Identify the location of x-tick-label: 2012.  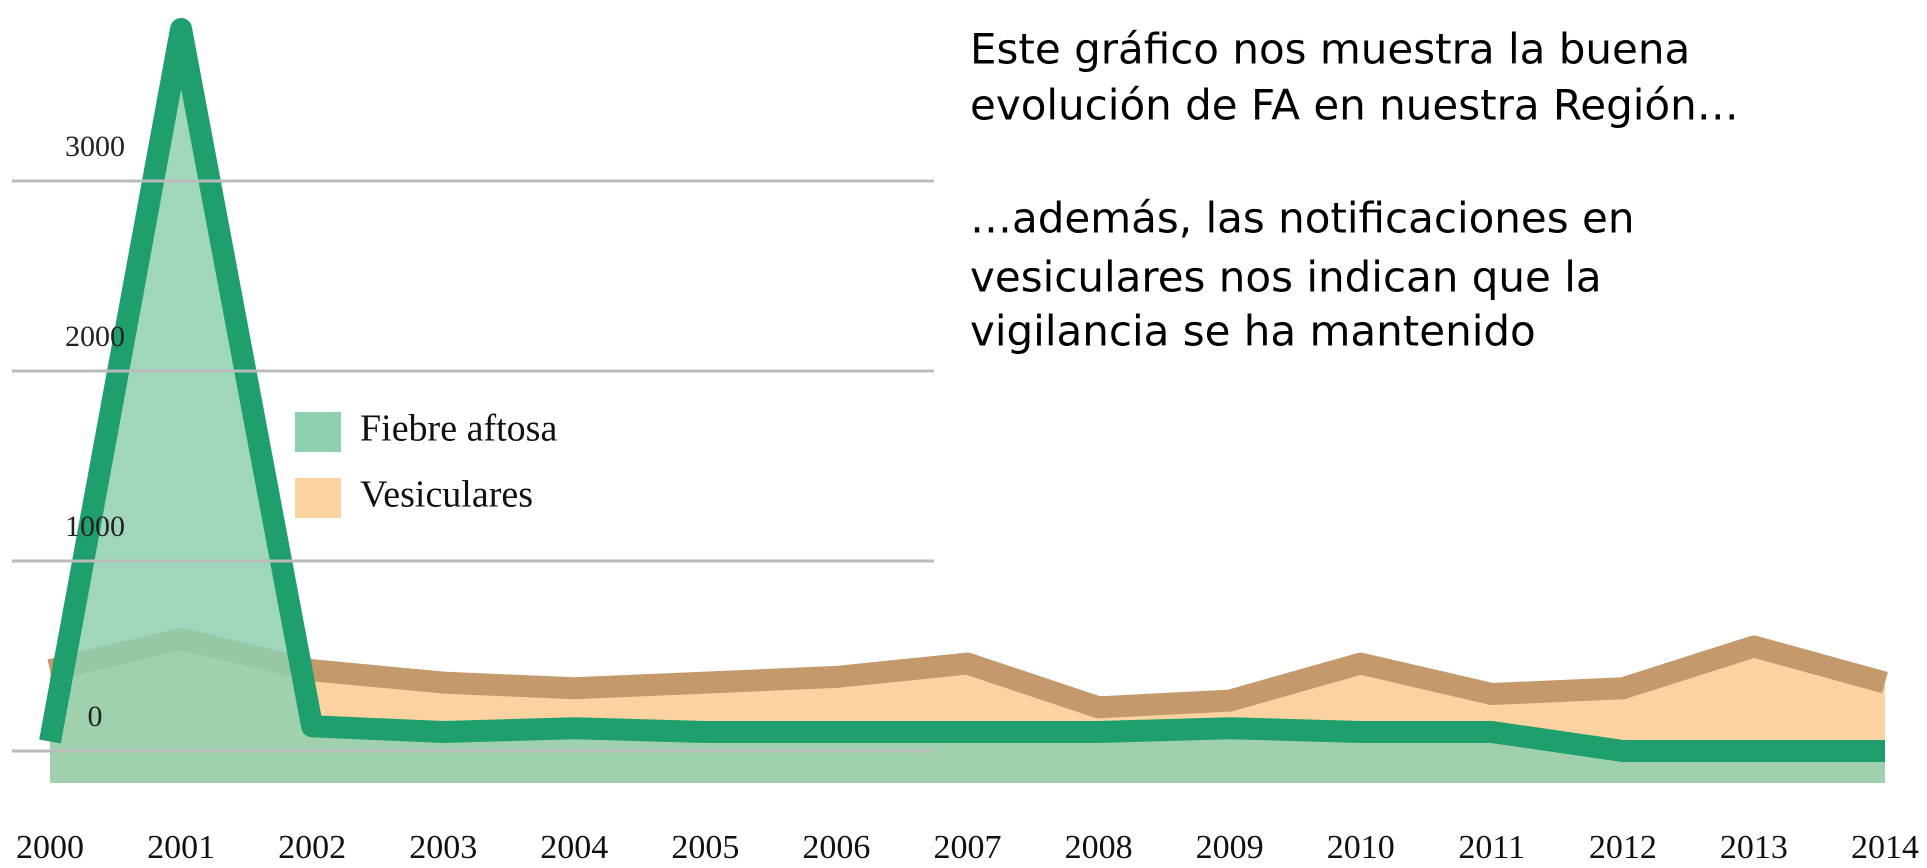
(1623, 847).